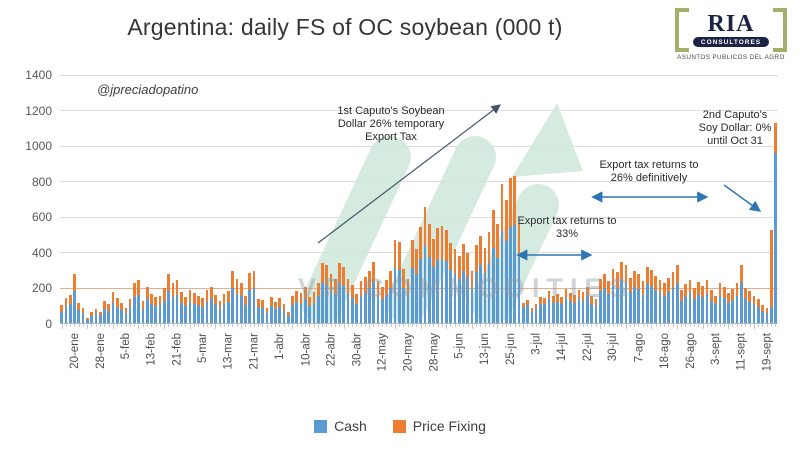  I want to click on x-tick-label: 22-jul, so click(587, 347).